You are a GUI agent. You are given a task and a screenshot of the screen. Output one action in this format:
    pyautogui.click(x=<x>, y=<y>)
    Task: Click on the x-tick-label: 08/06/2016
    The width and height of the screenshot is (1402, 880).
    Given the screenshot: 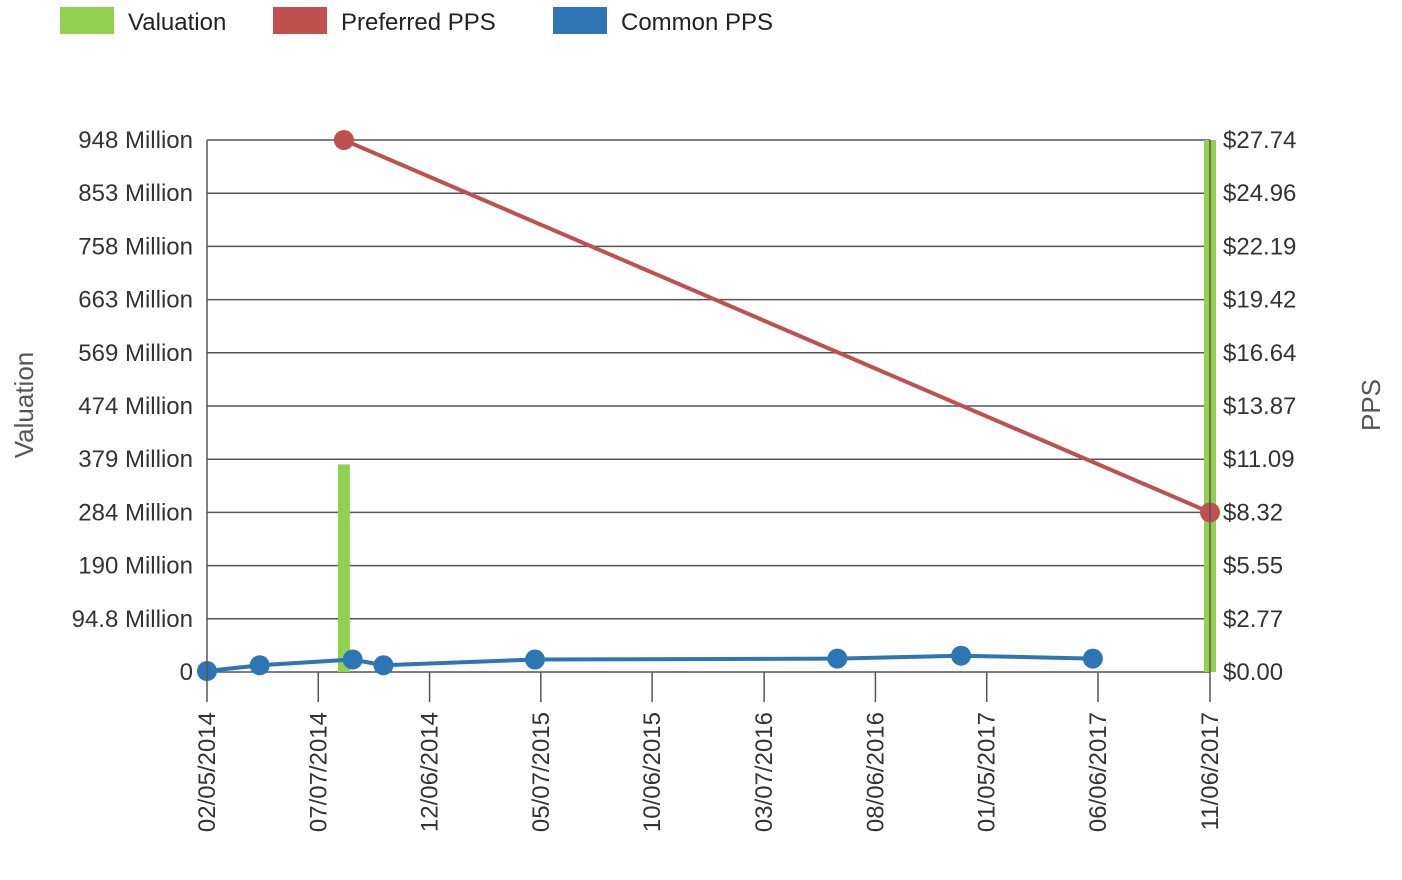 What is the action you would take?
    pyautogui.click(x=875, y=772)
    